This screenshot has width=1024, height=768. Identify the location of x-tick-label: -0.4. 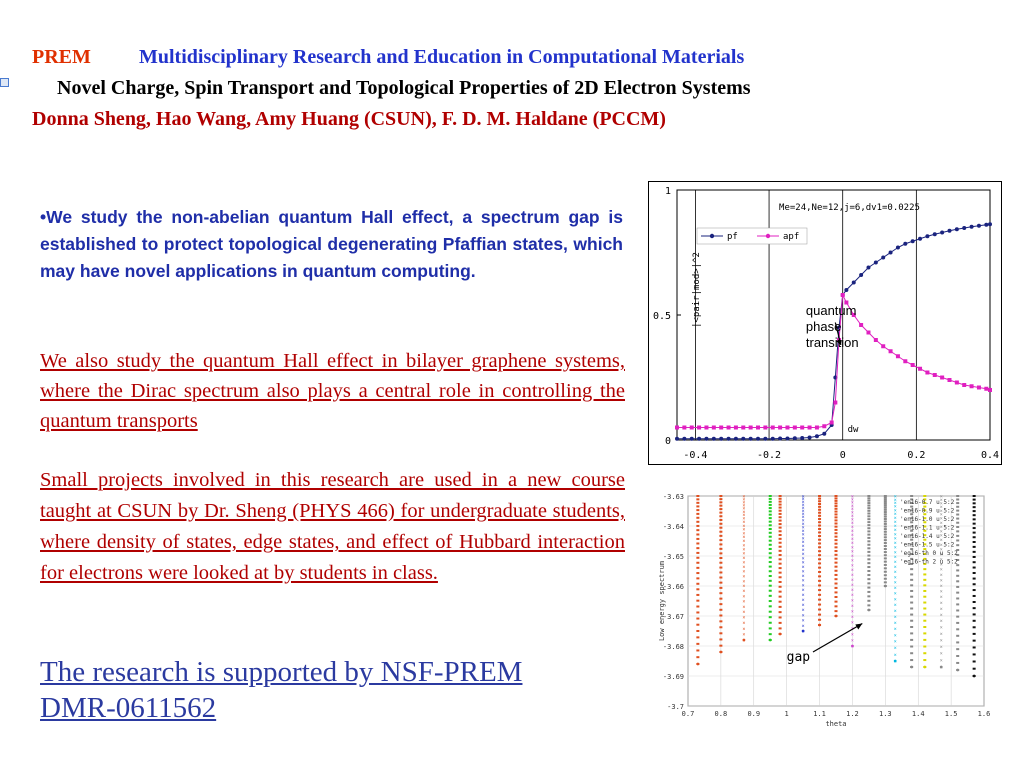
(695, 455).